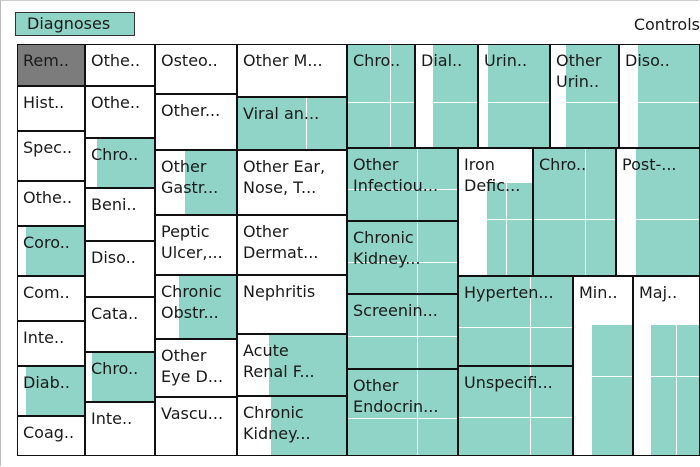 The image size is (700, 467). What do you see at coordinates (44, 102) in the screenshot?
I see `cell-label: Hist..` at bounding box center [44, 102].